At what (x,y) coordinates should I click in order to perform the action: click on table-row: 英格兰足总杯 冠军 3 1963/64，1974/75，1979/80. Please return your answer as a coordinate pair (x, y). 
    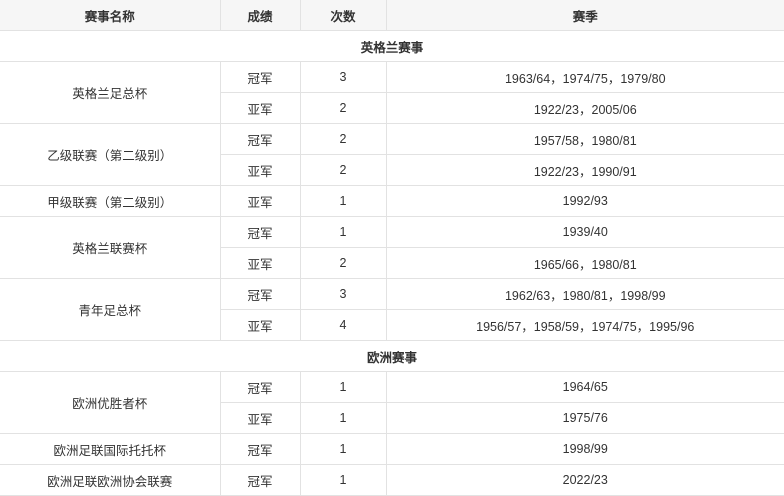
    Looking at the image, I should click on (392, 92).